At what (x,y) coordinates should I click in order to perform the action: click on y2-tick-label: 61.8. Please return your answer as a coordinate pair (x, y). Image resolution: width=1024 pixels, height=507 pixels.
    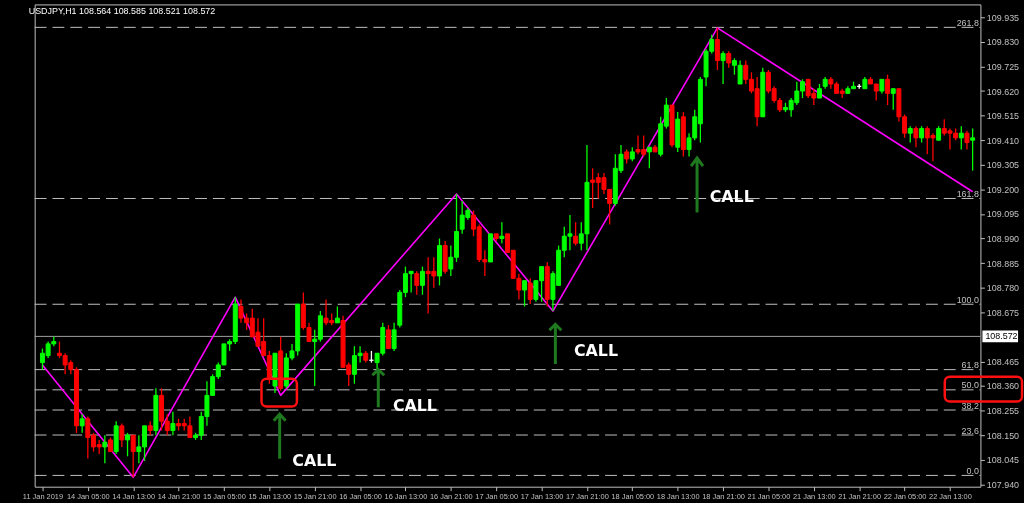
    Looking at the image, I should click on (970, 365).